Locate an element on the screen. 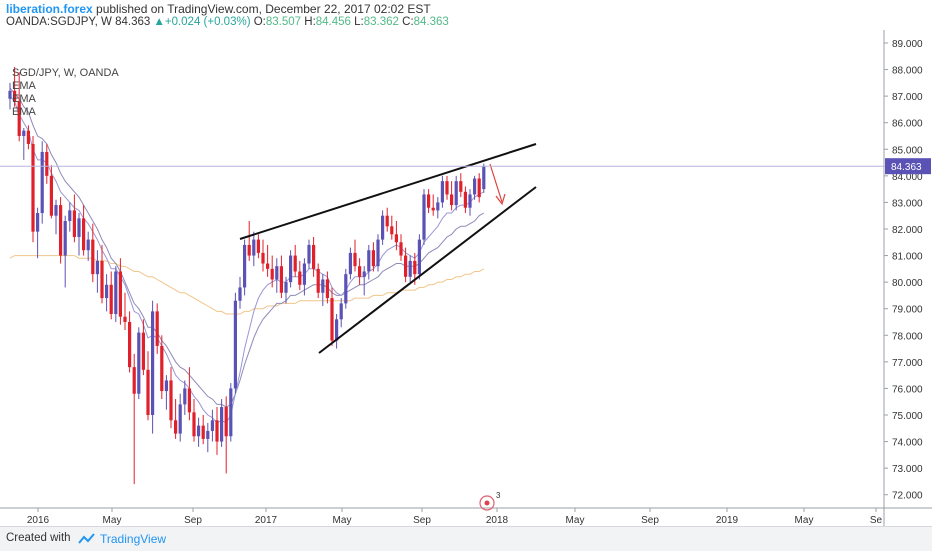 The image size is (932, 551). open-label: O: is located at coordinates (259, 22).